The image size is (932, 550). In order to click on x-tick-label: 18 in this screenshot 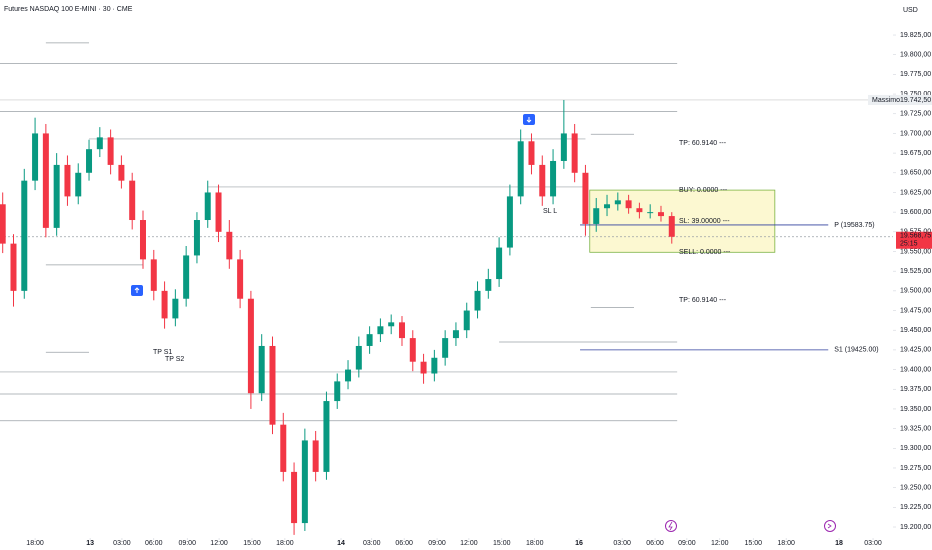, I will do `click(839, 543)`.